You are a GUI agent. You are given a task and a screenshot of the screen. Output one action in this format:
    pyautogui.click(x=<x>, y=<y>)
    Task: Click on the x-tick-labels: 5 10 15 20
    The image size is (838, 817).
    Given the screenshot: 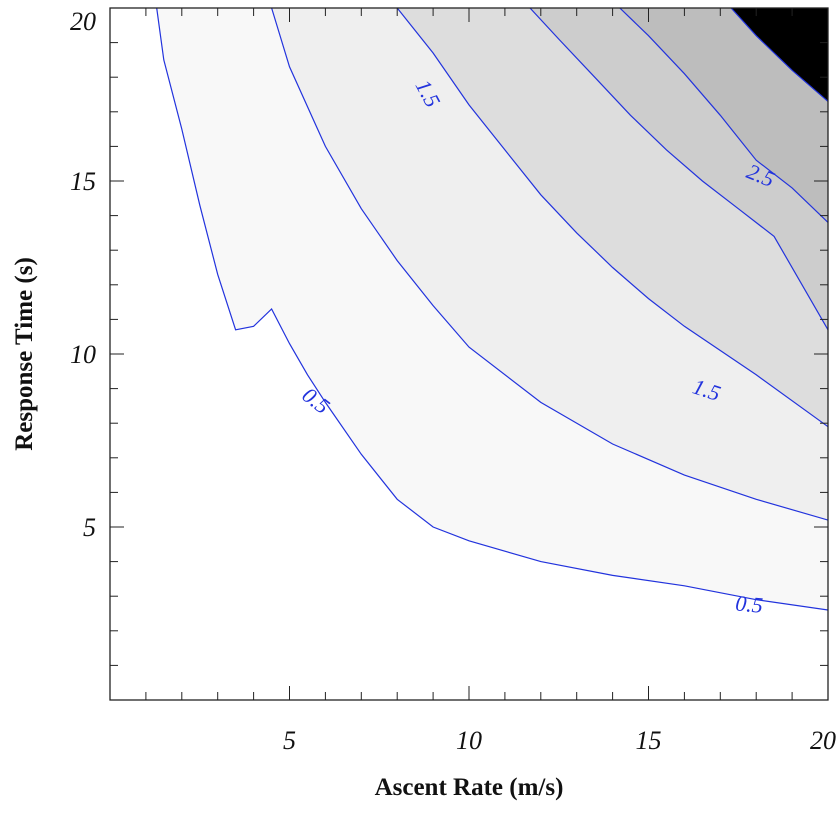 What is the action you would take?
    pyautogui.click(x=559, y=740)
    